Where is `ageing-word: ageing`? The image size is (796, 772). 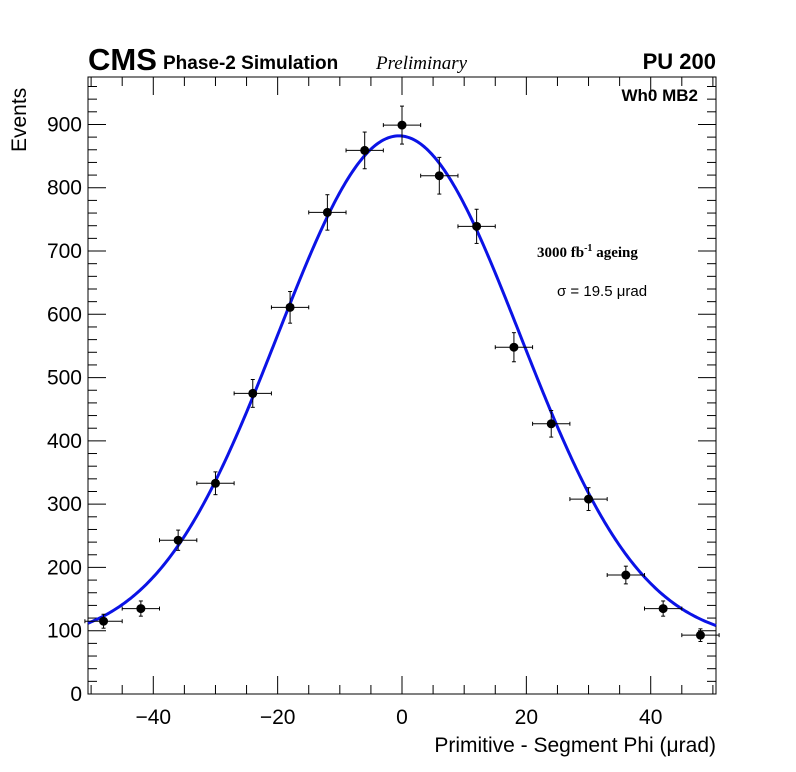
ageing-word: ageing is located at coordinates (617, 253).